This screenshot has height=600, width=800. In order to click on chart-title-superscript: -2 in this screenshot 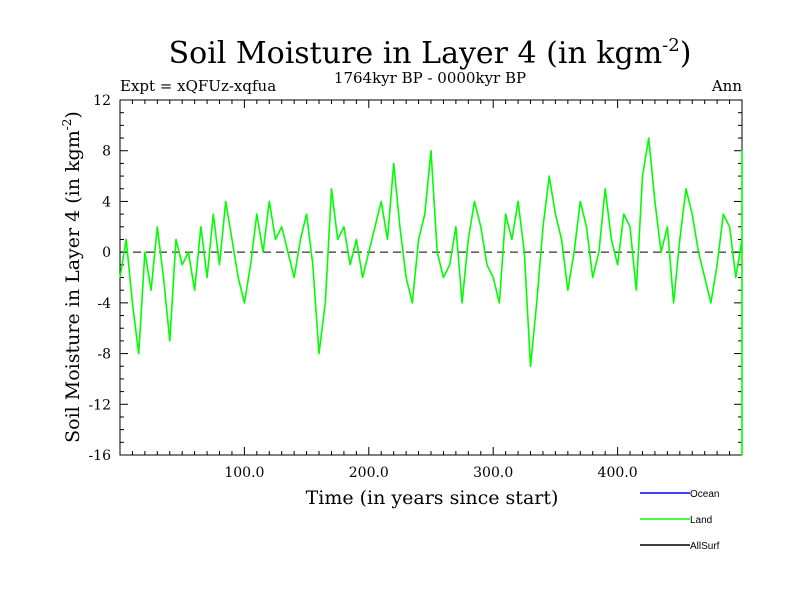, I will do `click(671, 45)`.